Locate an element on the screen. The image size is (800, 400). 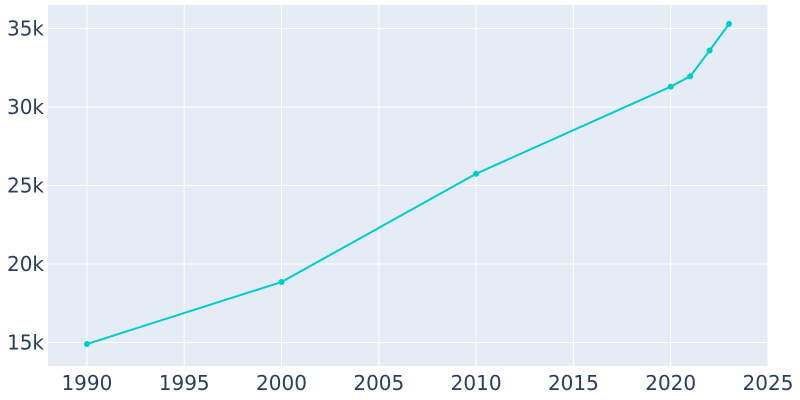
x-tick-label: 2020 is located at coordinates (670, 383).